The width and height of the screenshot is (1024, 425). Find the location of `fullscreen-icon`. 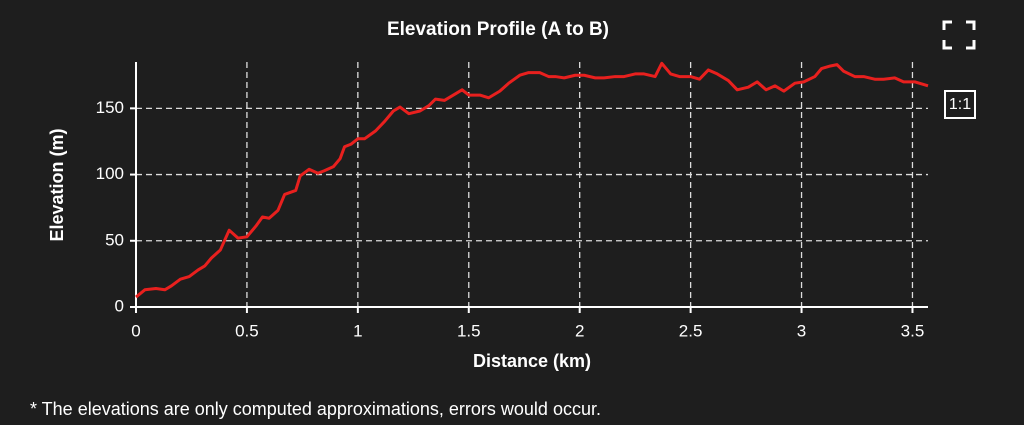

fullscreen-icon is located at coordinates (959, 35).